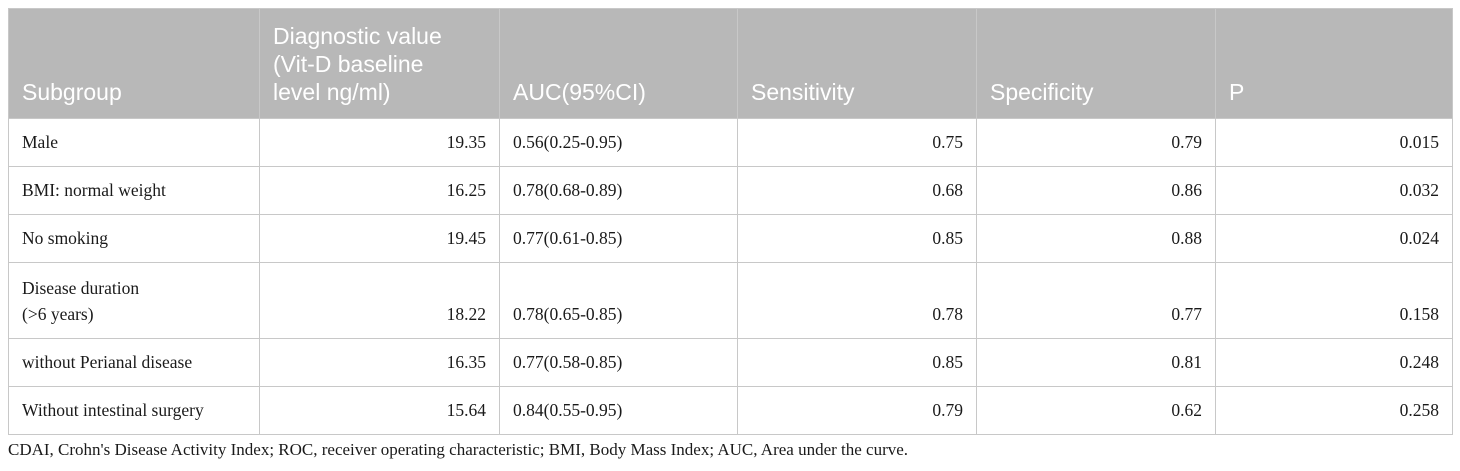 Image resolution: width=1460 pixels, height=471 pixels. What do you see at coordinates (379, 238) in the screenshot?
I see `cell-diagnostic-value: 19.45` at bounding box center [379, 238].